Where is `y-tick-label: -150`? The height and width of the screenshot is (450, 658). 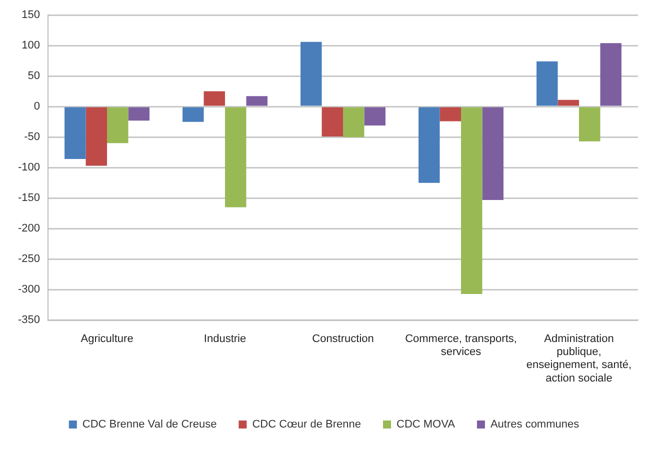
y-tick-label: -150 is located at coordinates (29, 198).